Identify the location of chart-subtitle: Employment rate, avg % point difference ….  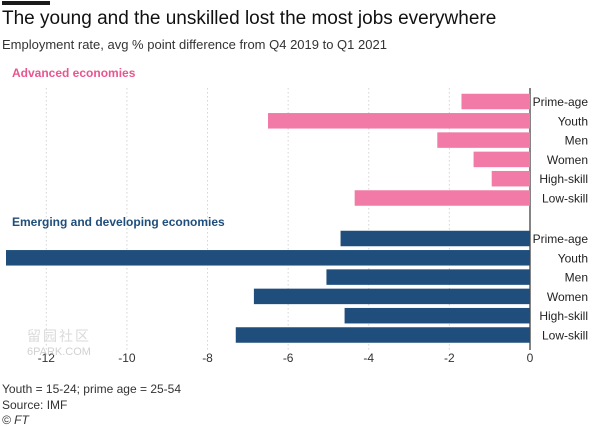
(194, 44).